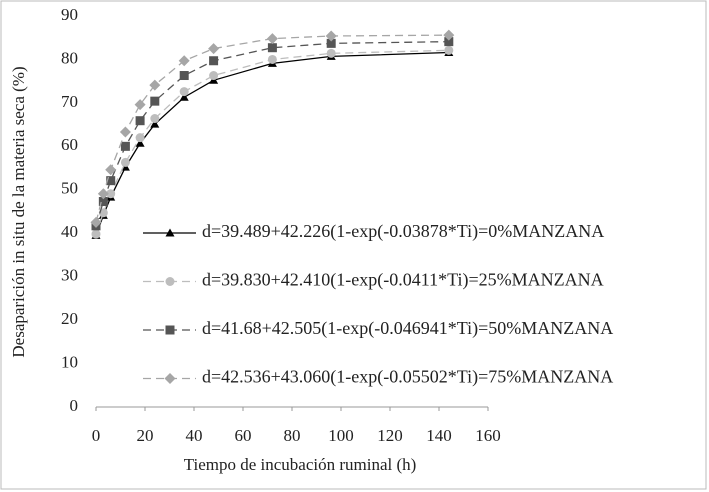 The width and height of the screenshot is (709, 492). What do you see at coordinates (69, 361) in the screenshot?
I see `y-tick-label: 10` at bounding box center [69, 361].